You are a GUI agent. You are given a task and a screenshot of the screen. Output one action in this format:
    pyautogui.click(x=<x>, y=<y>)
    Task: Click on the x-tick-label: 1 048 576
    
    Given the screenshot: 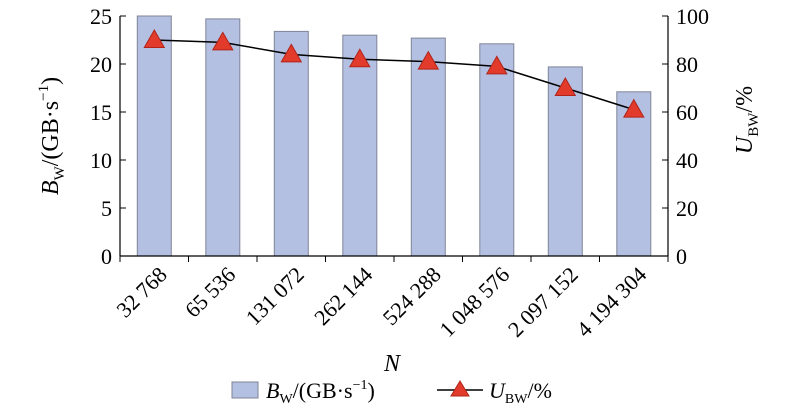 What is the action you would take?
    pyautogui.click(x=474, y=302)
    